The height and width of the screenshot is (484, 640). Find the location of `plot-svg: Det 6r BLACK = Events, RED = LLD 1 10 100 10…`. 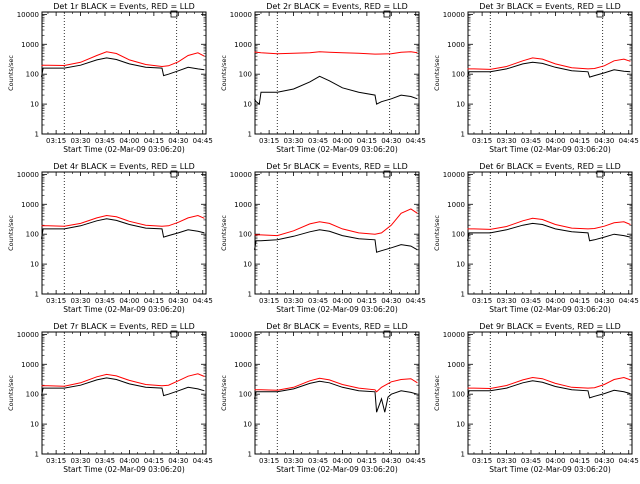

plot-svg: Det 6r BLACK = Events, RED = LLD 1 10 100 10… is located at coordinates (536, 238).